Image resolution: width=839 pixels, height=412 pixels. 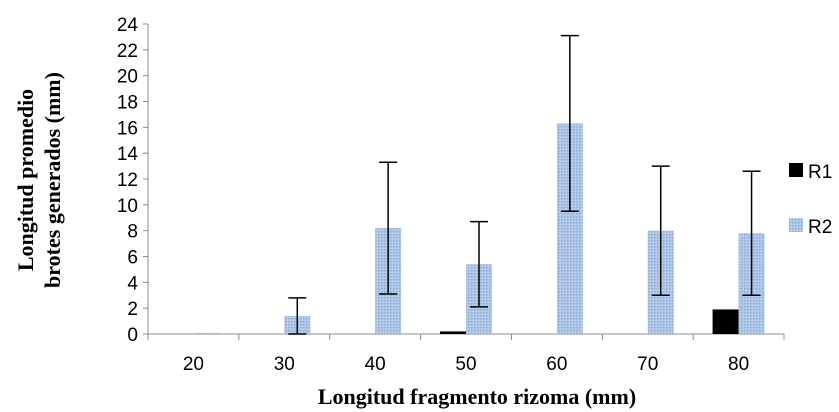 I want to click on y-tick-label: 18, so click(x=127, y=103).